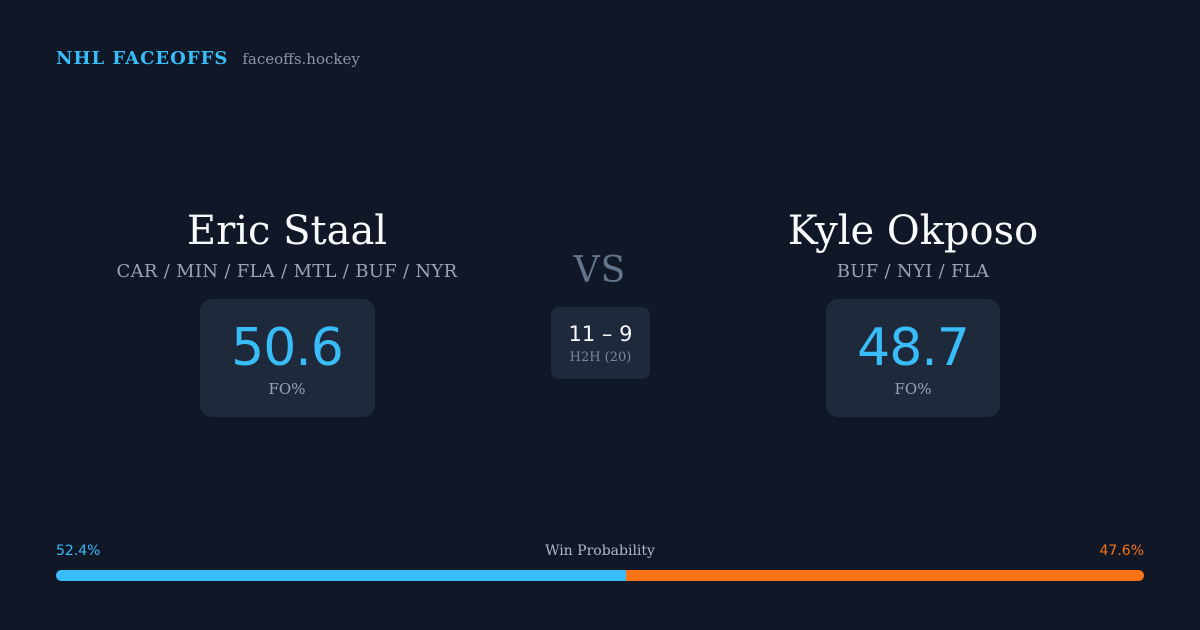  What do you see at coordinates (301, 59) in the screenshot?
I see `brand-site: faceoffs.hockey` at bounding box center [301, 59].